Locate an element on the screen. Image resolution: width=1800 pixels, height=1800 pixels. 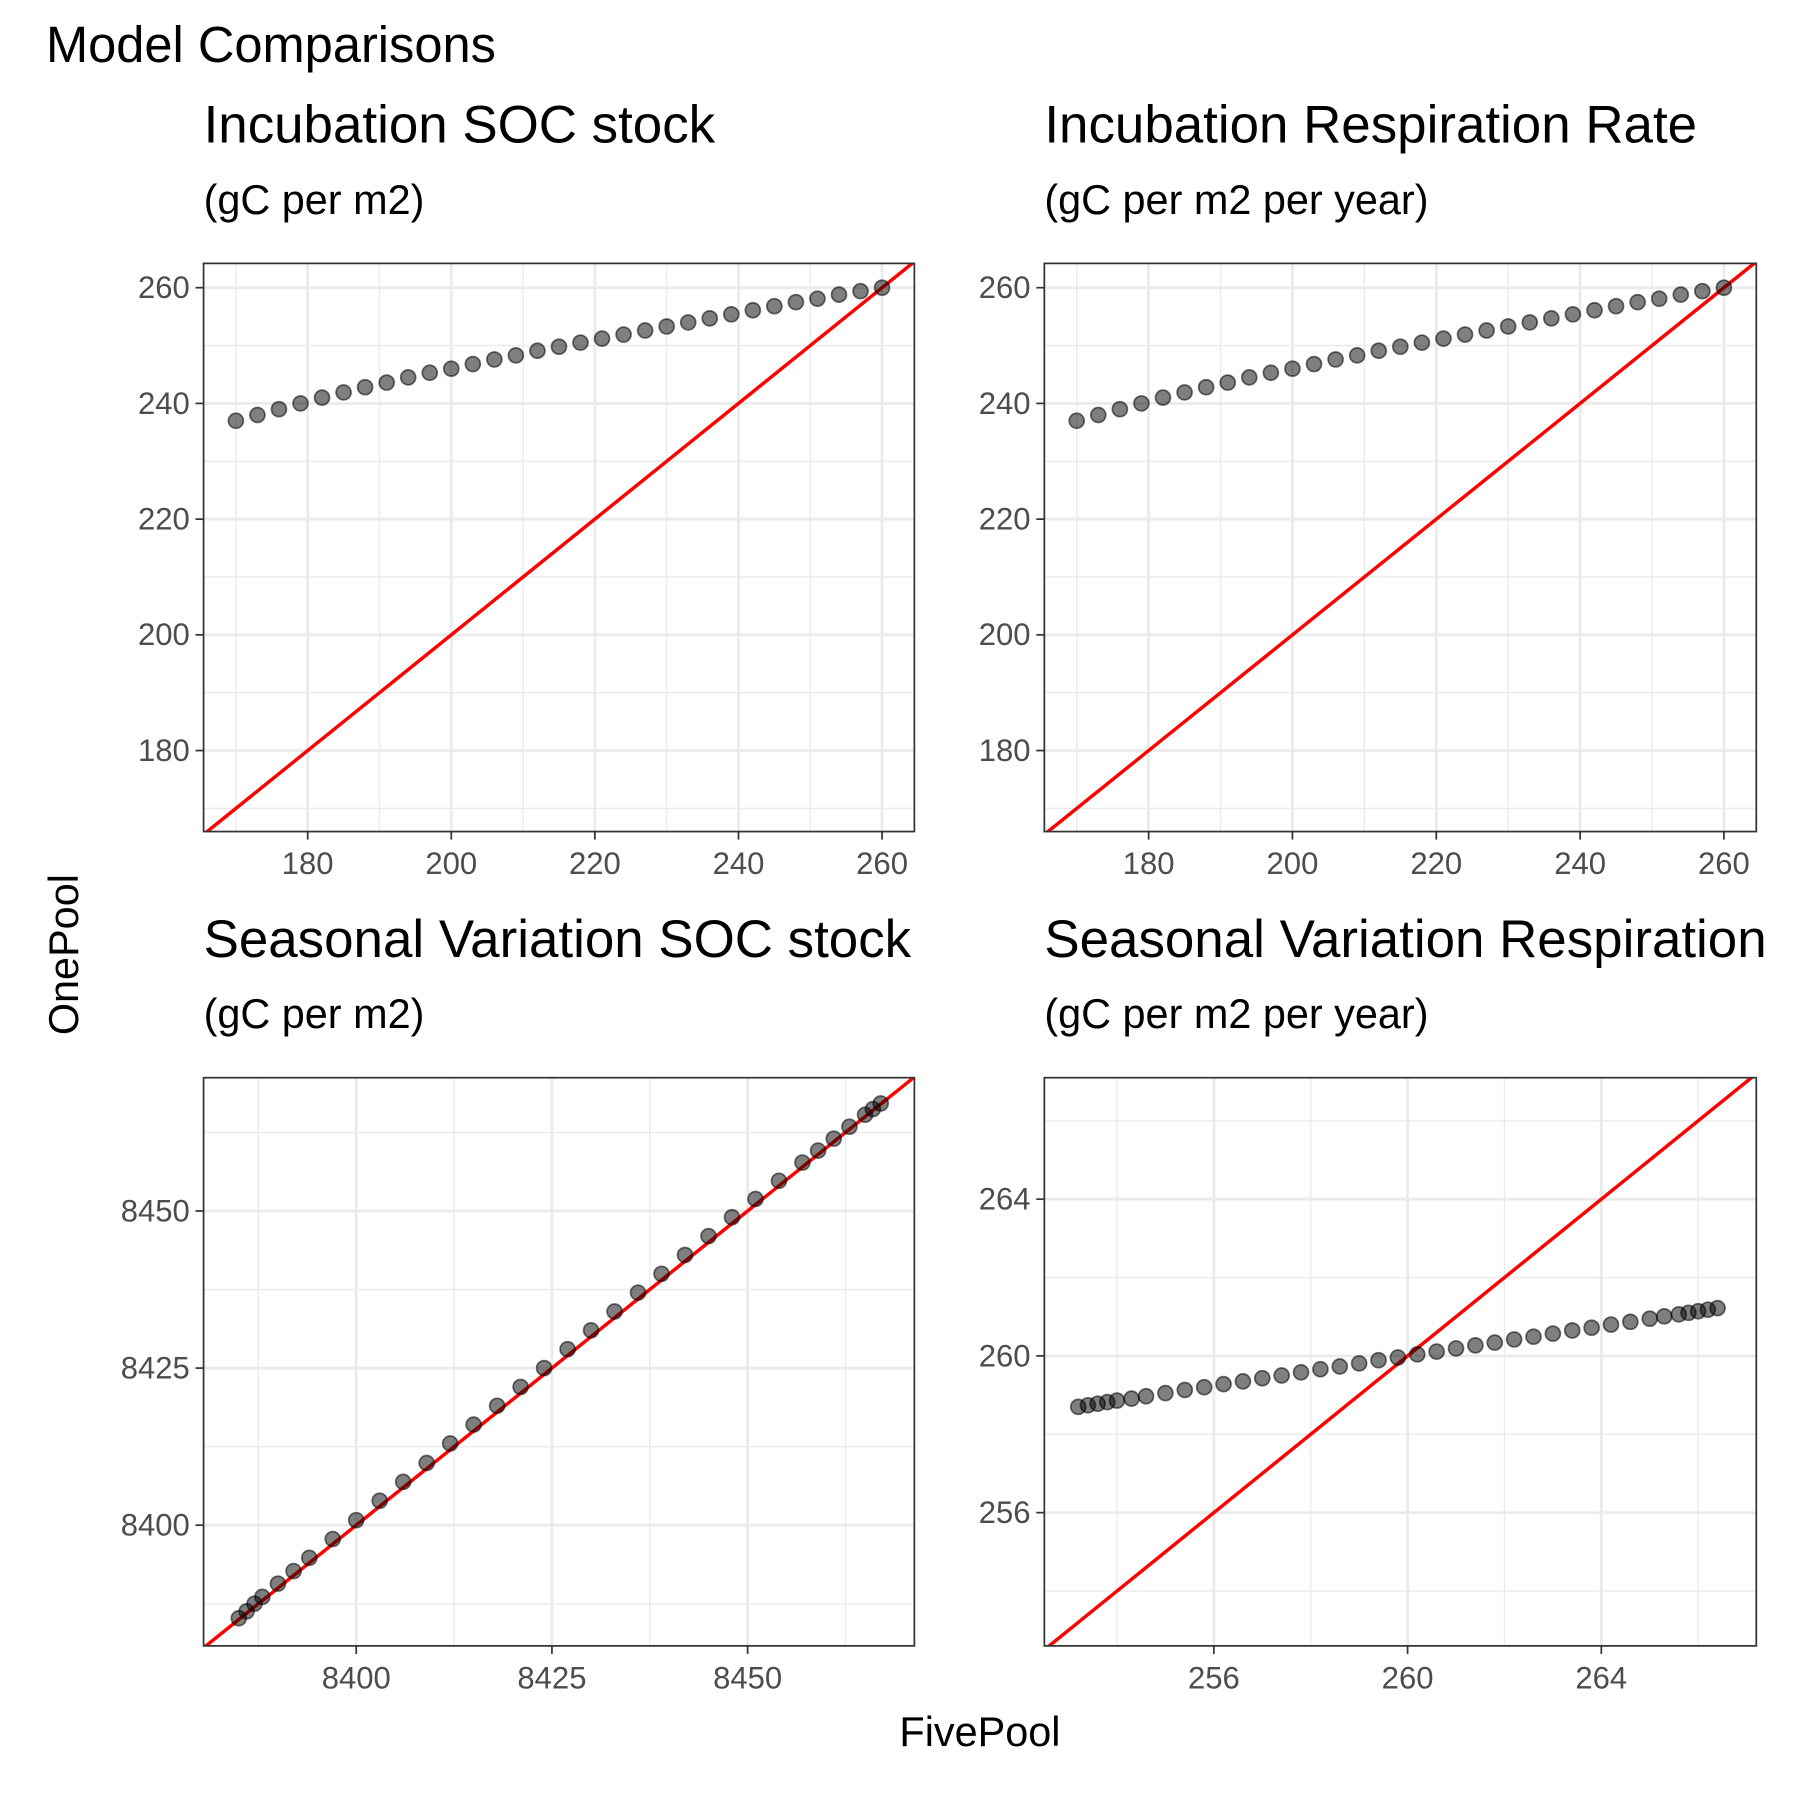
y-tick-label: 264 is located at coordinates (1005, 1199).